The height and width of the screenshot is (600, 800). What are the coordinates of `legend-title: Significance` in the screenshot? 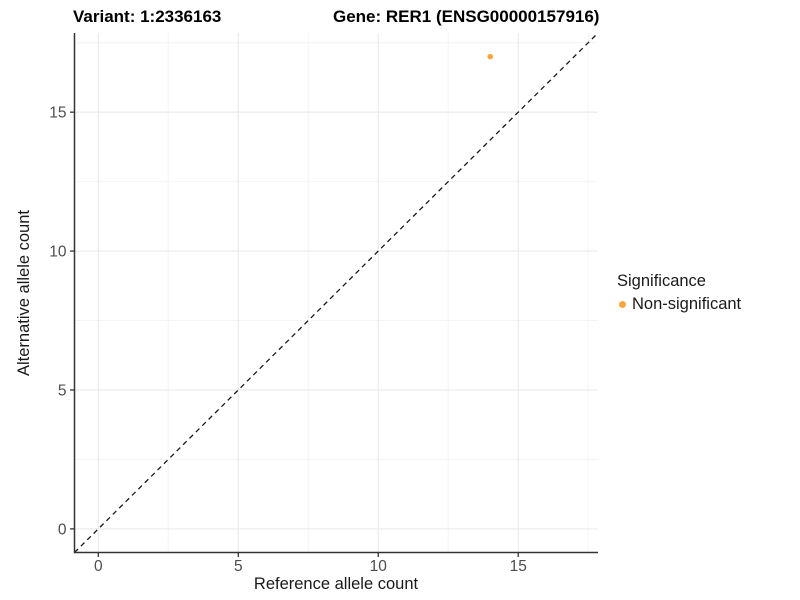 It's located at (661, 281).